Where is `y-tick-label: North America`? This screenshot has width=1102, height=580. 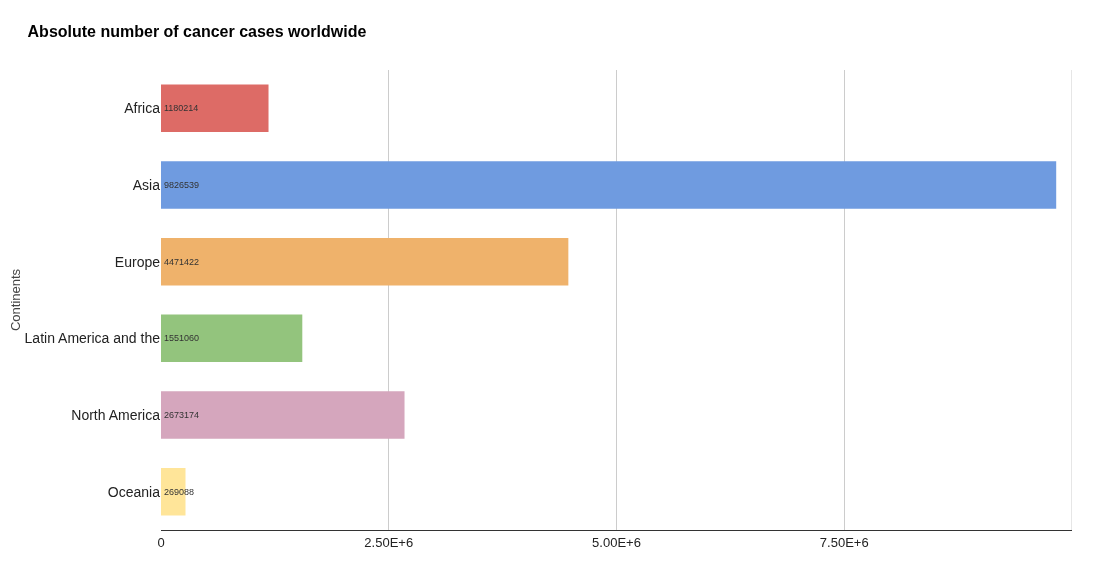 y-tick-label: North America is located at coordinates (116, 414).